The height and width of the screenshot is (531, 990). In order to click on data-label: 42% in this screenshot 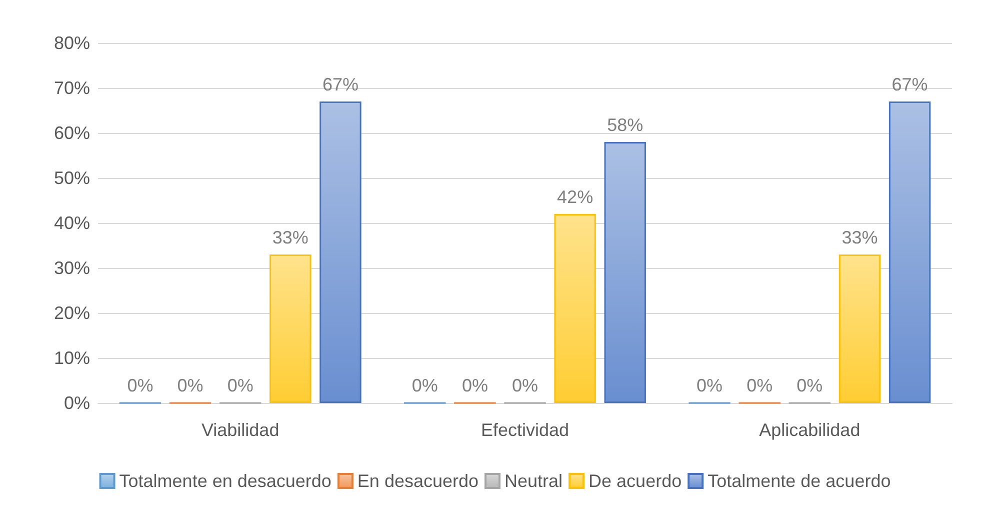, I will do `click(575, 197)`.